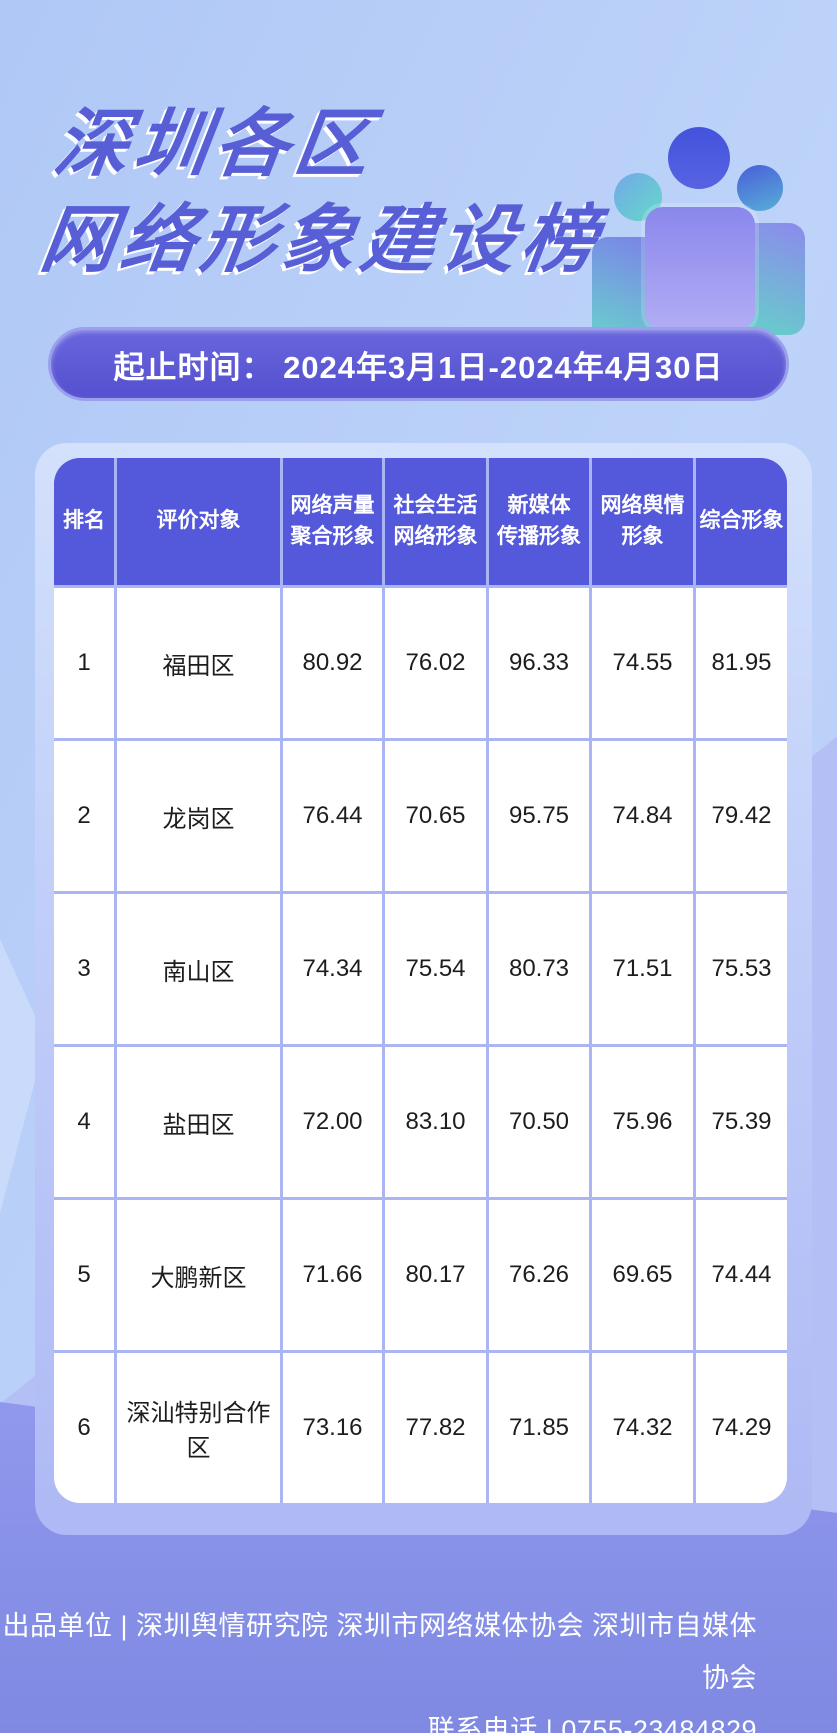 Image resolution: width=837 pixels, height=1733 pixels. Describe the element at coordinates (741, 969) in the screenshot. I see `score-cell: 75.53` at that location.